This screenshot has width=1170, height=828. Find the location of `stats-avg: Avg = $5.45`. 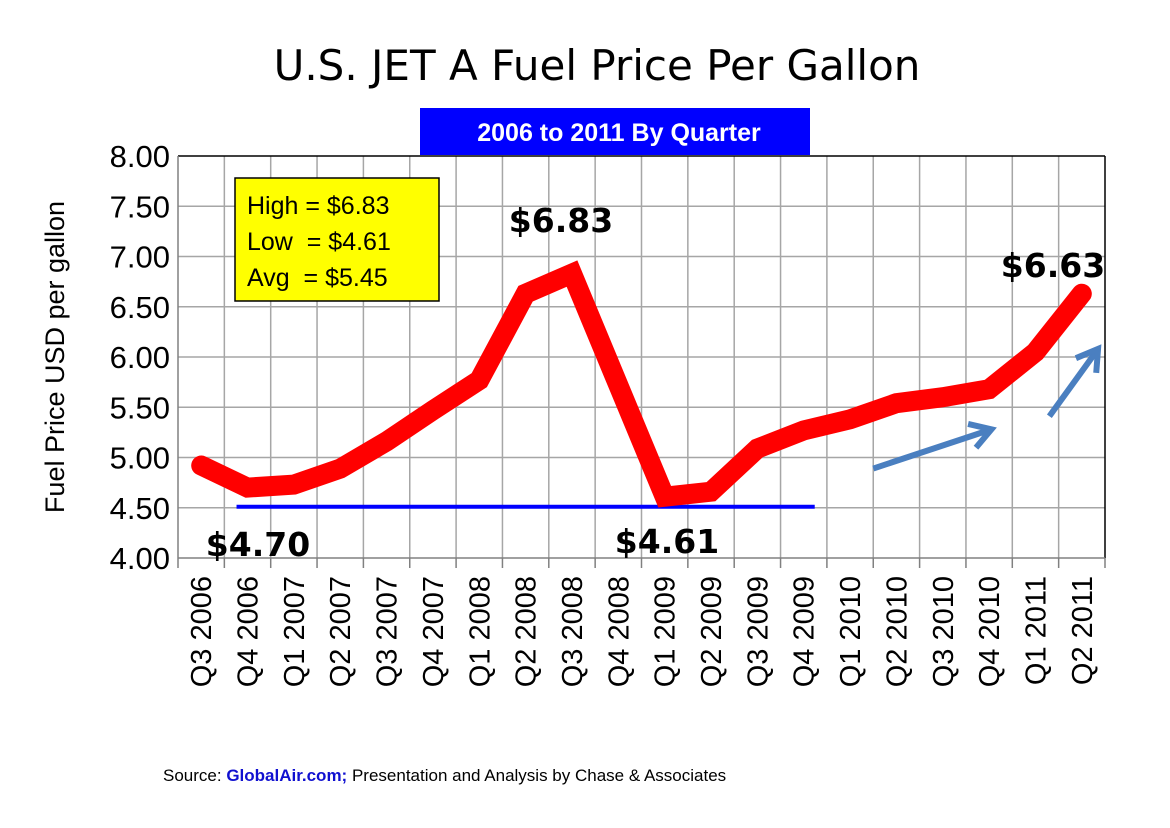

stats-avg: Avg = $5.45 is located at coordinates (317, 278).